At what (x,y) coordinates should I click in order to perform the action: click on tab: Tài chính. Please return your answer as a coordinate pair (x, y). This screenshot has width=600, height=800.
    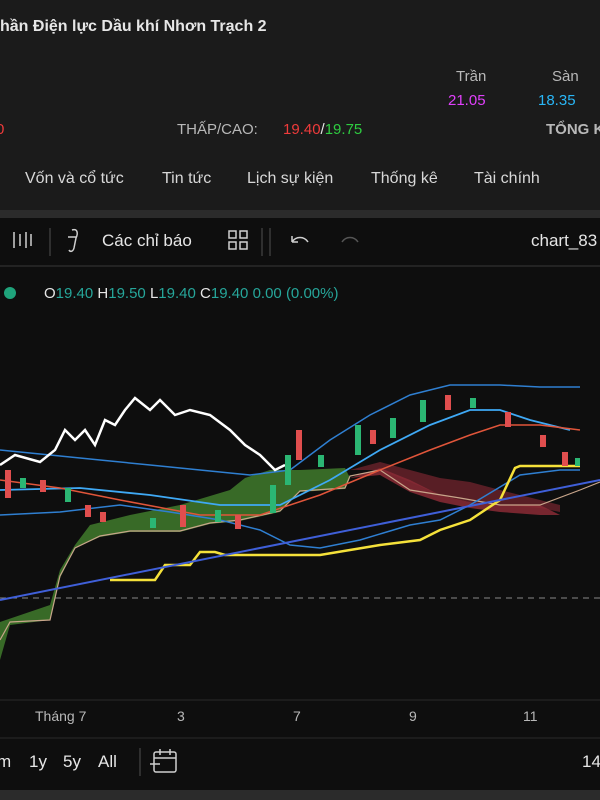
    Looking at the image, I should click on (507, 178).